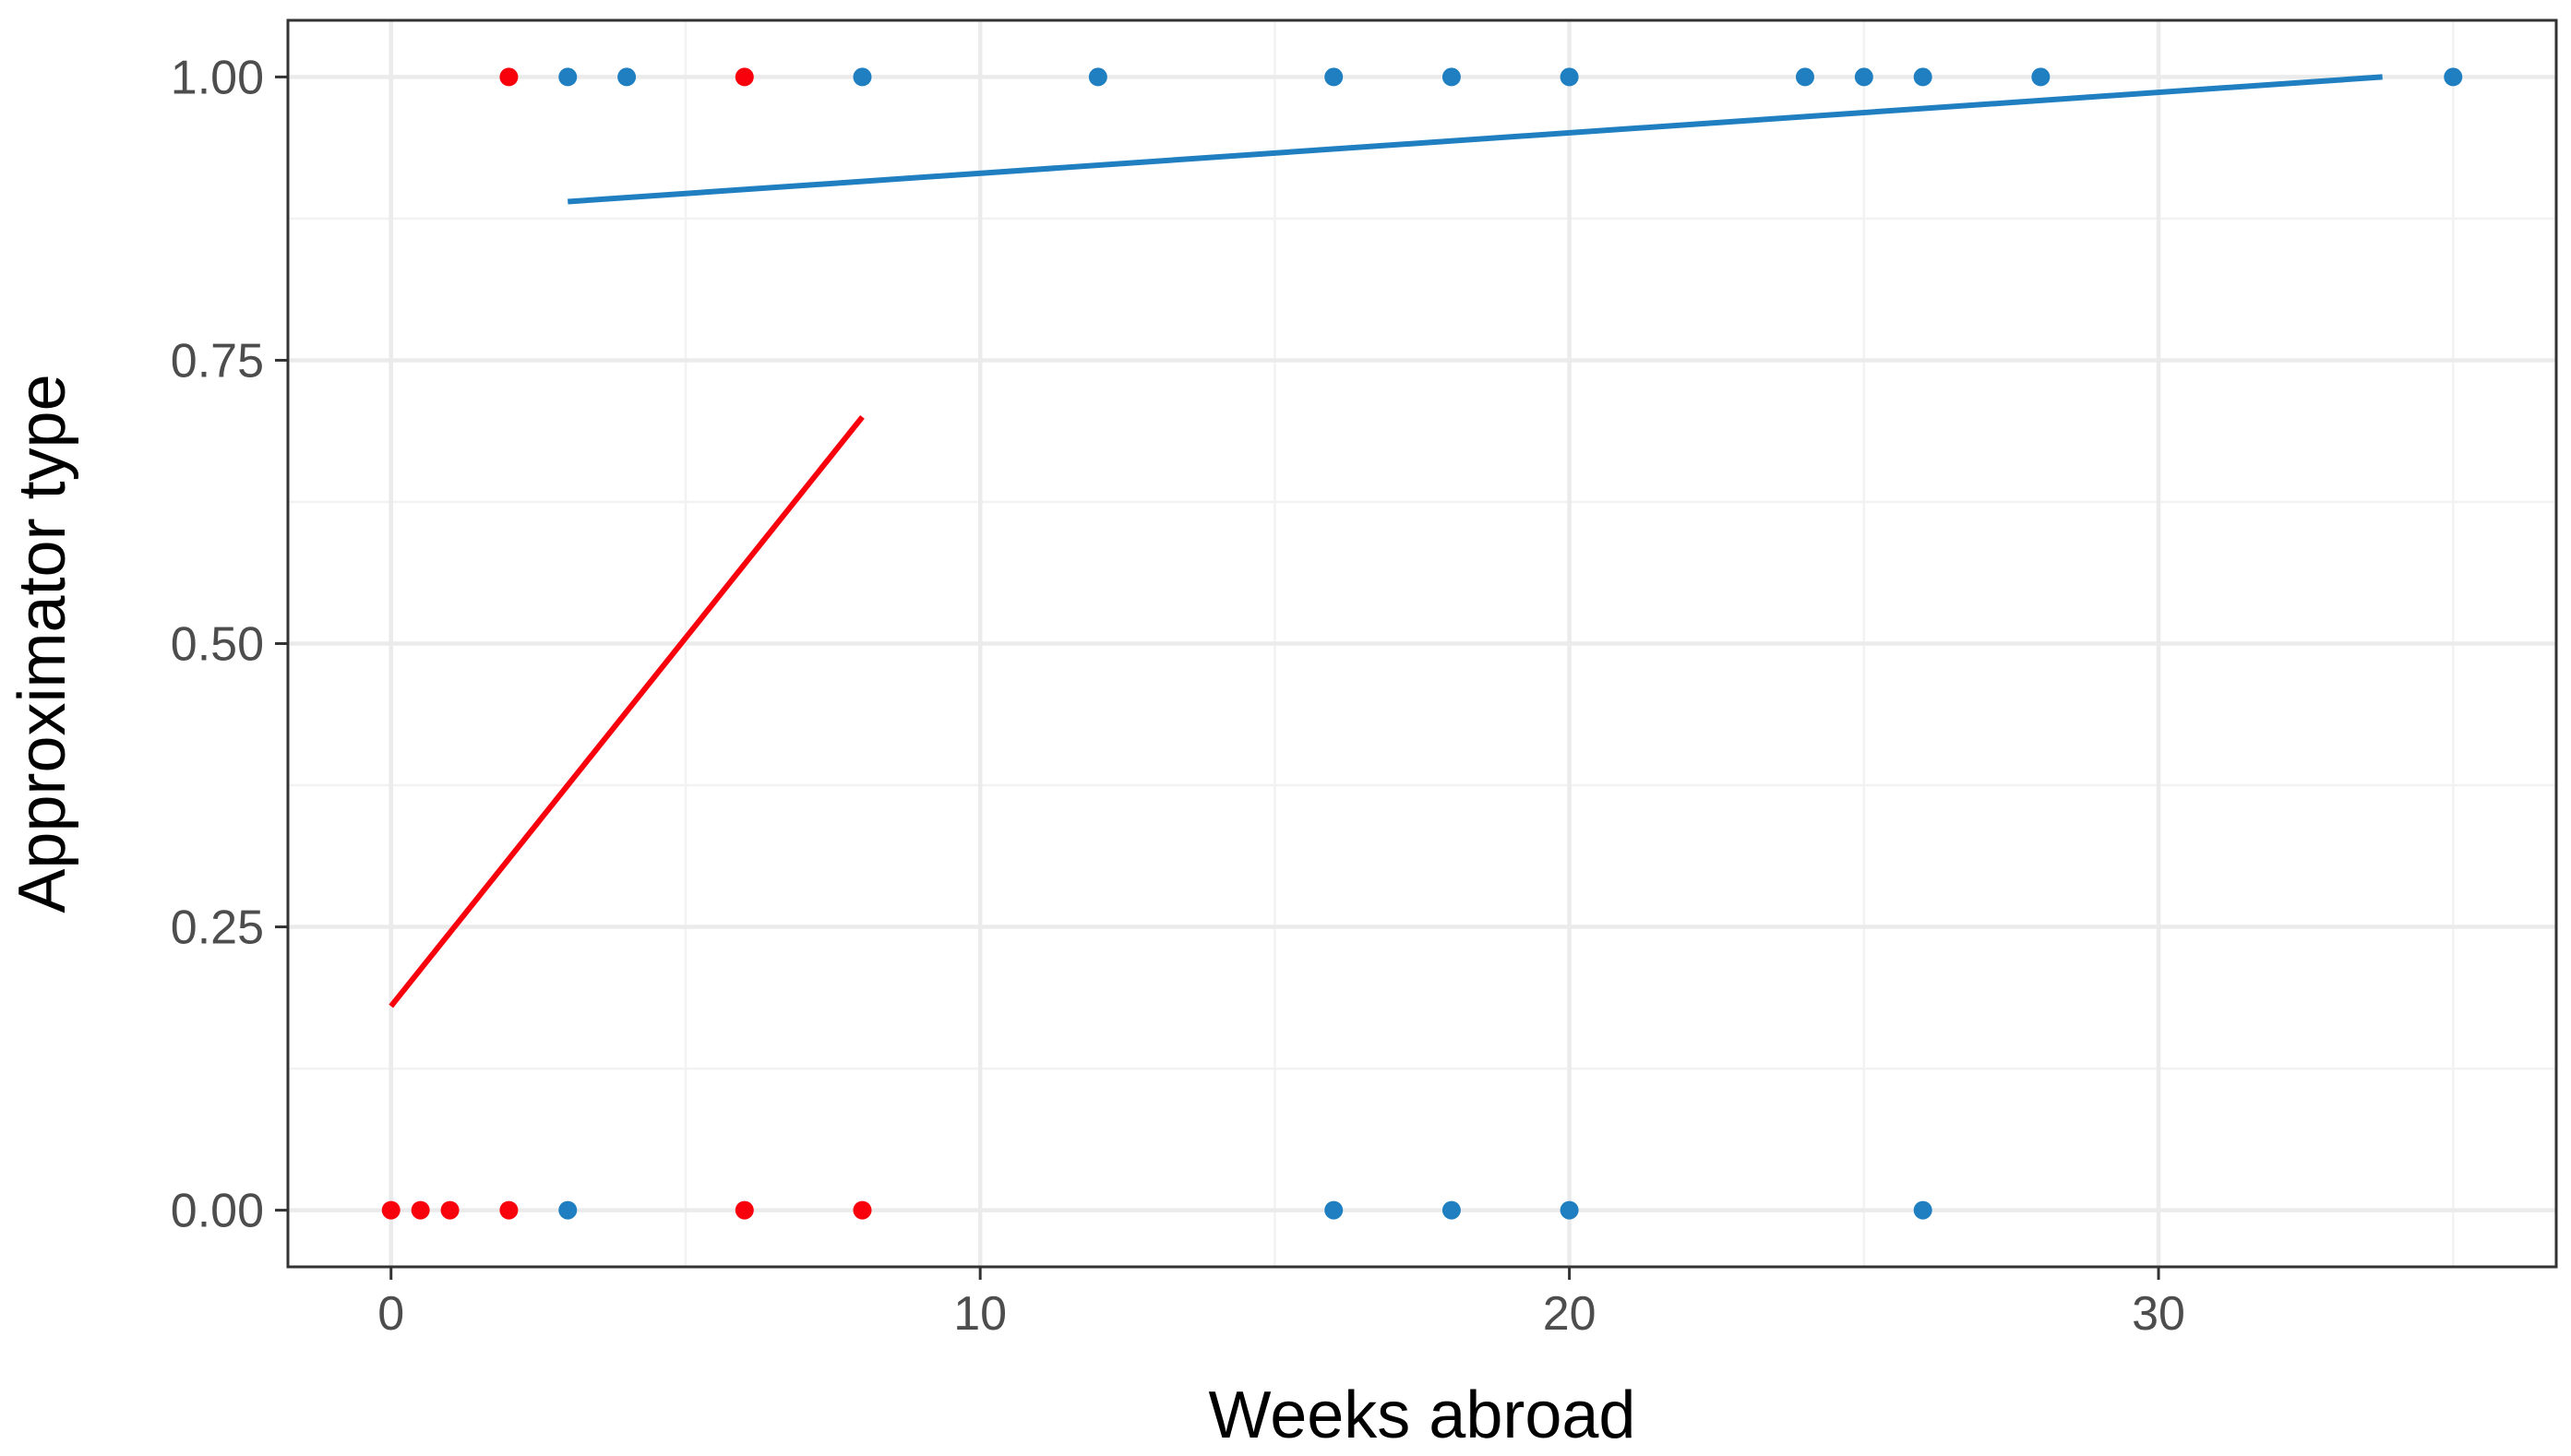  What do you see at coordinates (2158, 1314) in the screenshot?
I see `x-tick-label: 30` at bounding box center [2158, 1314].